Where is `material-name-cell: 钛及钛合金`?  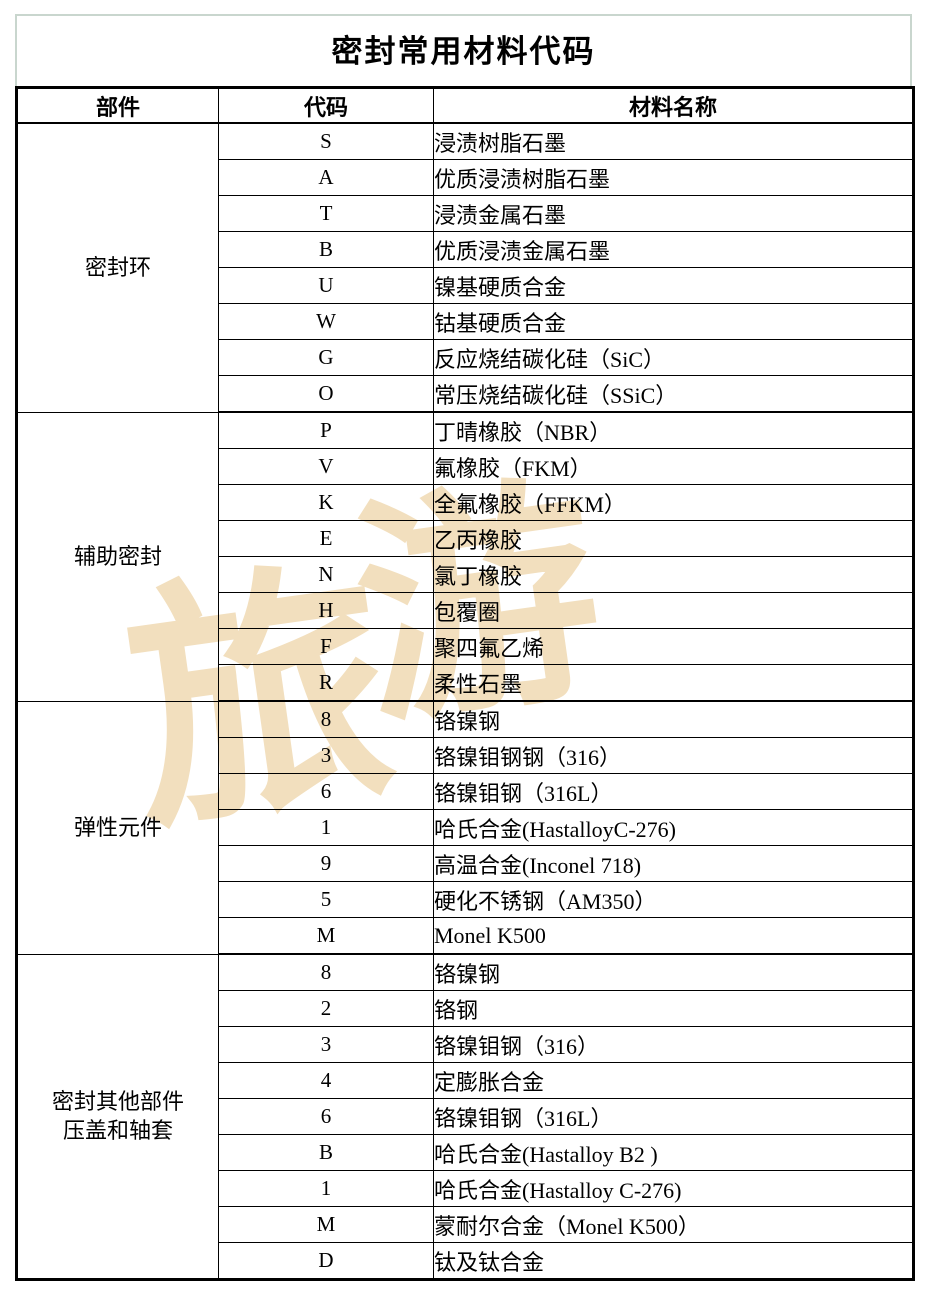
material-name-cell: 钛及钛合金 is located at coordinates (673, 1261).